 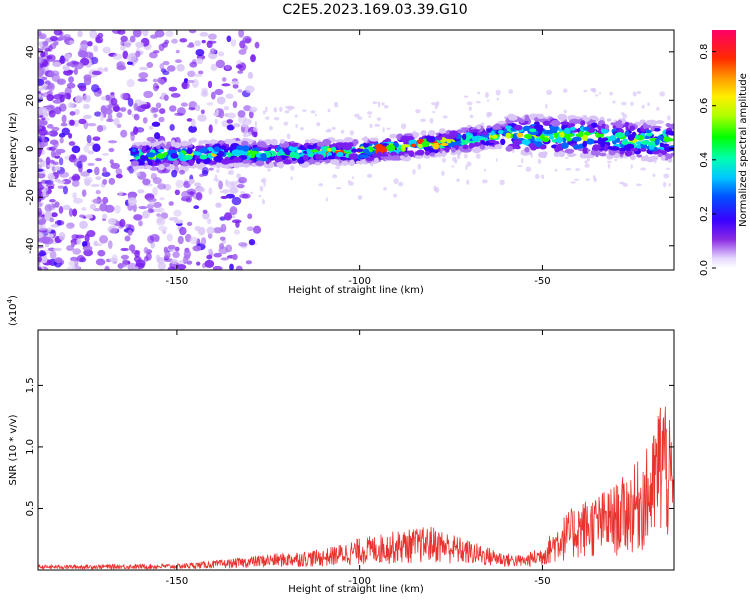 I want to click on colorbar-tick-label: 0.4, so click(x=704, y=160).